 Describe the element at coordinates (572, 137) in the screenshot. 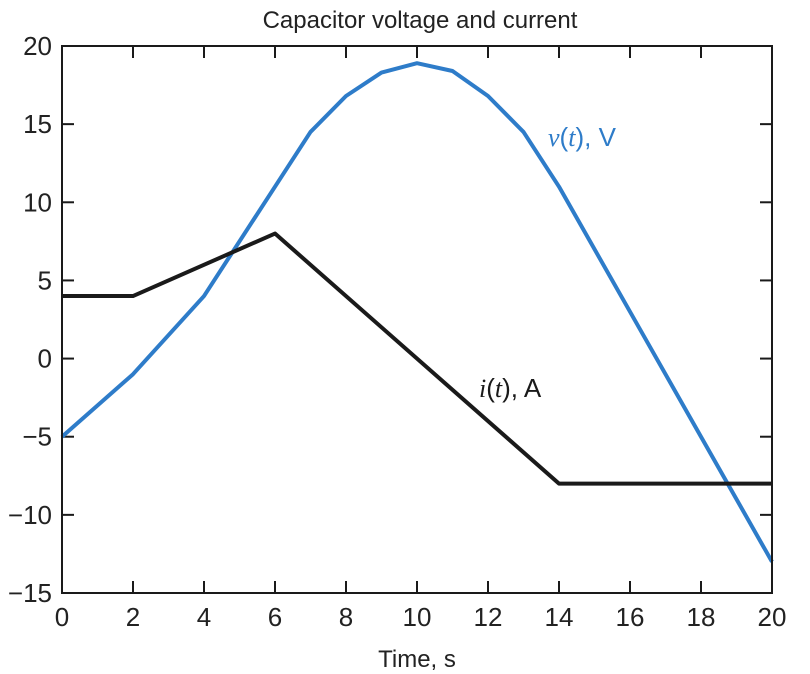

I see `v-label-arg: t` at that location.